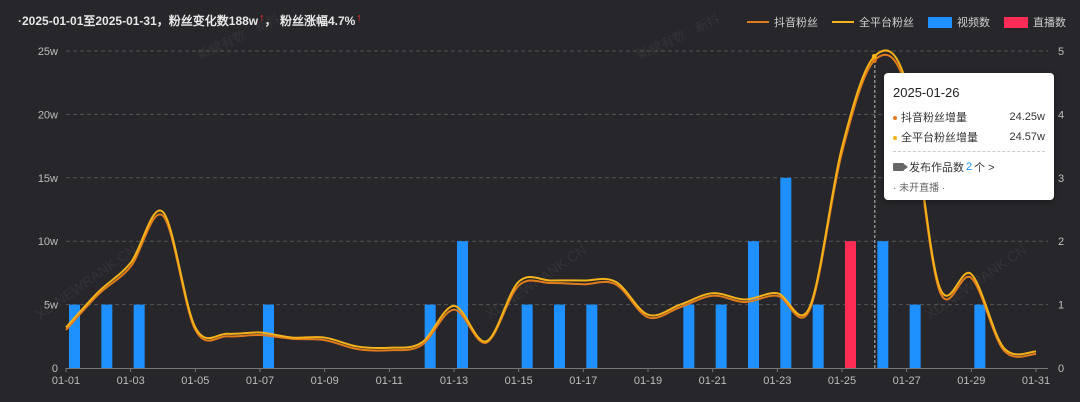  What do you see at coordinates (48, 242) in the screenshot?
I see `y-left-tick-label: 10w` at bounding box center [48, 242].